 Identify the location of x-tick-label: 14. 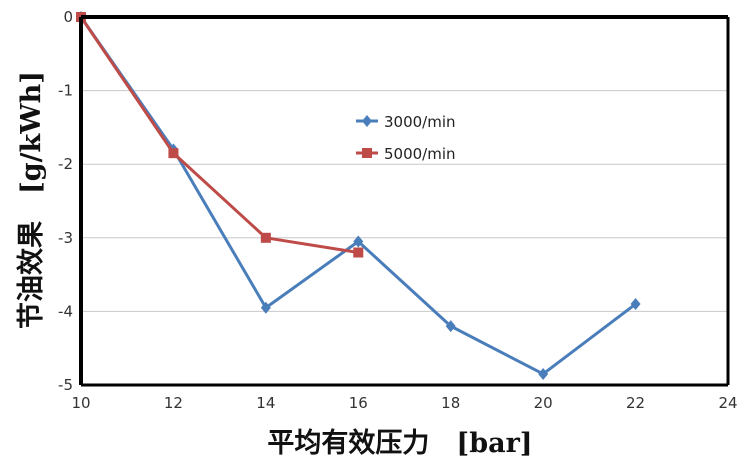
(265, 403).